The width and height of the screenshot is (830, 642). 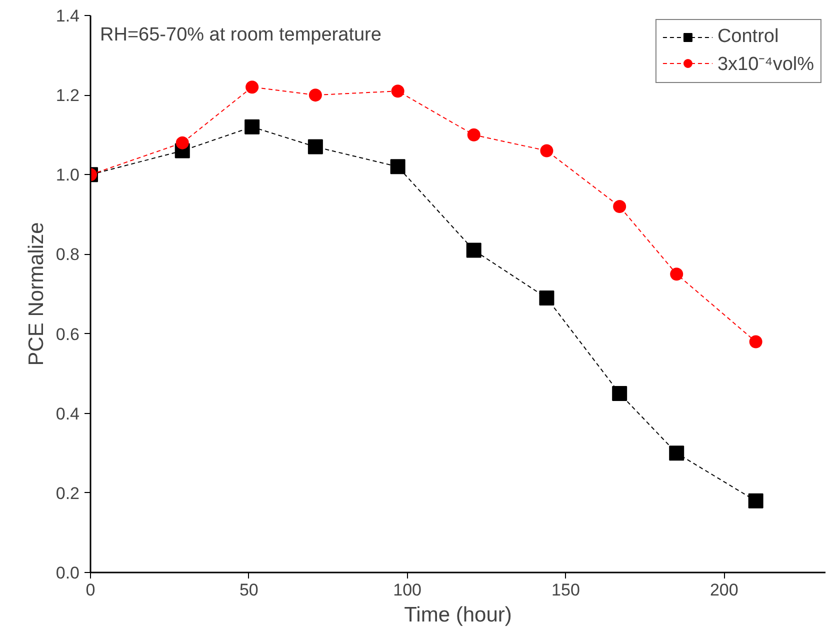 What do you see at coordinates (407, 590) in the screenshot?
I see `x-tick-label: 100` at bounding box center [407, 590].